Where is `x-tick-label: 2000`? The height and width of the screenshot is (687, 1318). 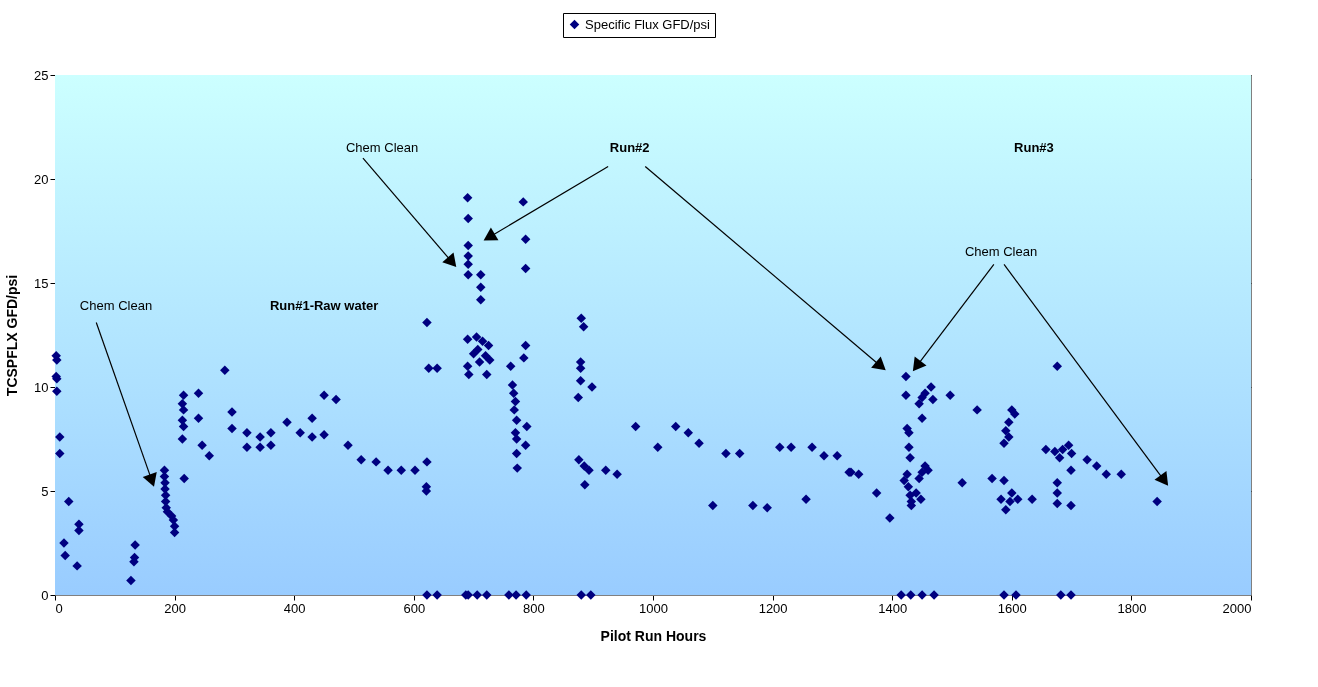 x-tick-label: 2000 is located at coordinates (1237, 608).